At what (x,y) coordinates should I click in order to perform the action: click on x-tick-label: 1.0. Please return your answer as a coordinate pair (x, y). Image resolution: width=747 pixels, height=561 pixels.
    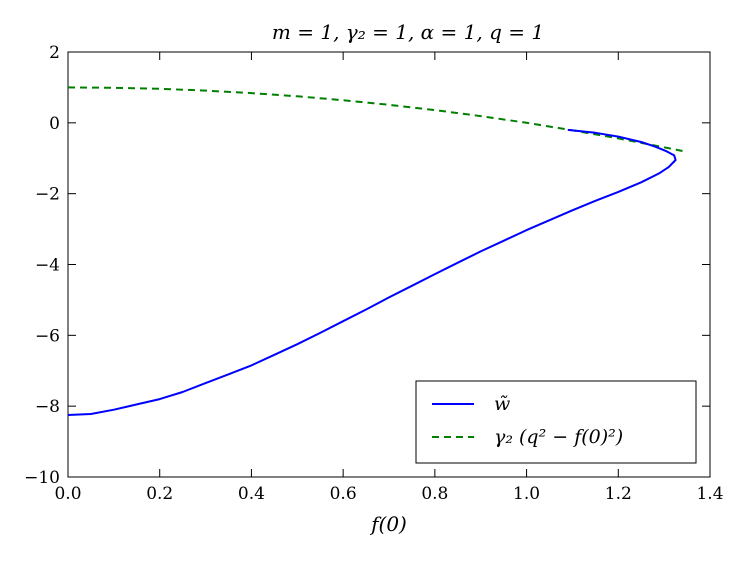
    Looking at the image, I should click on (526, 494).